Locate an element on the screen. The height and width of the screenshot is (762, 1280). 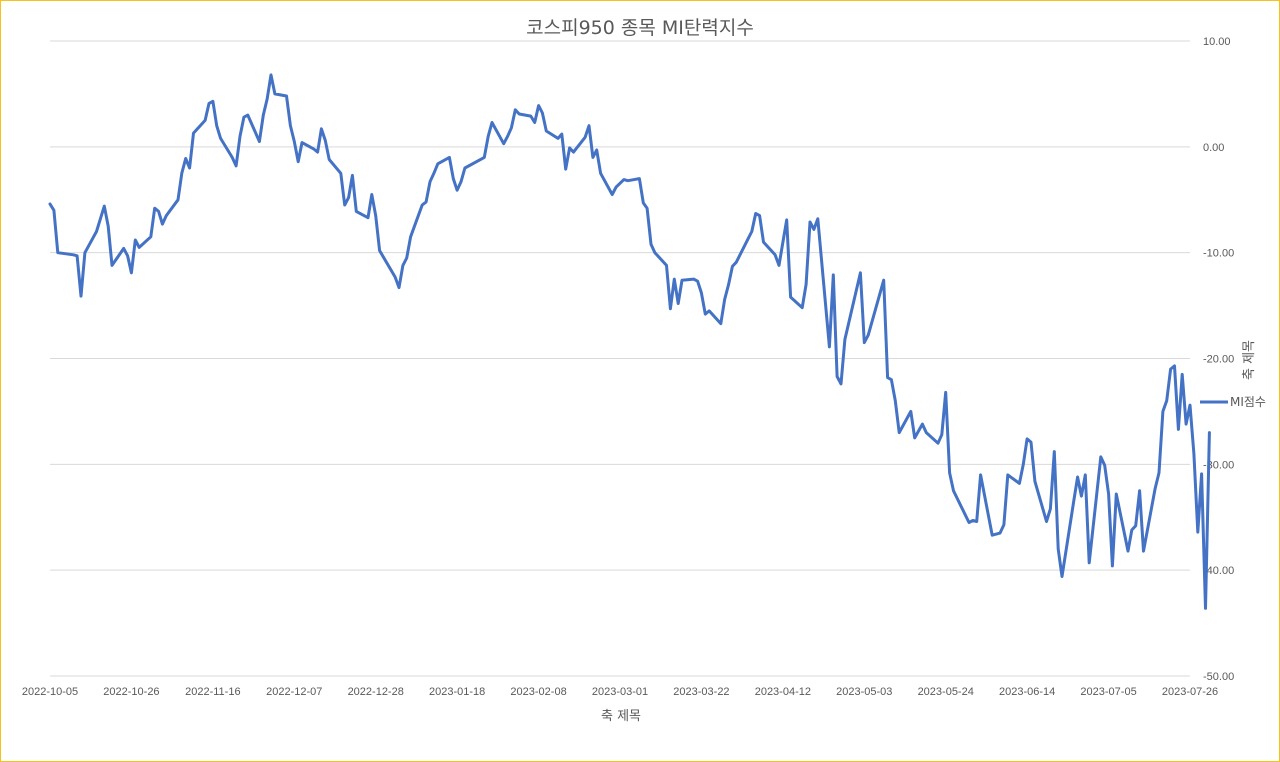
y-tick-label: -20.00 is located at coordinates (1218, 360).